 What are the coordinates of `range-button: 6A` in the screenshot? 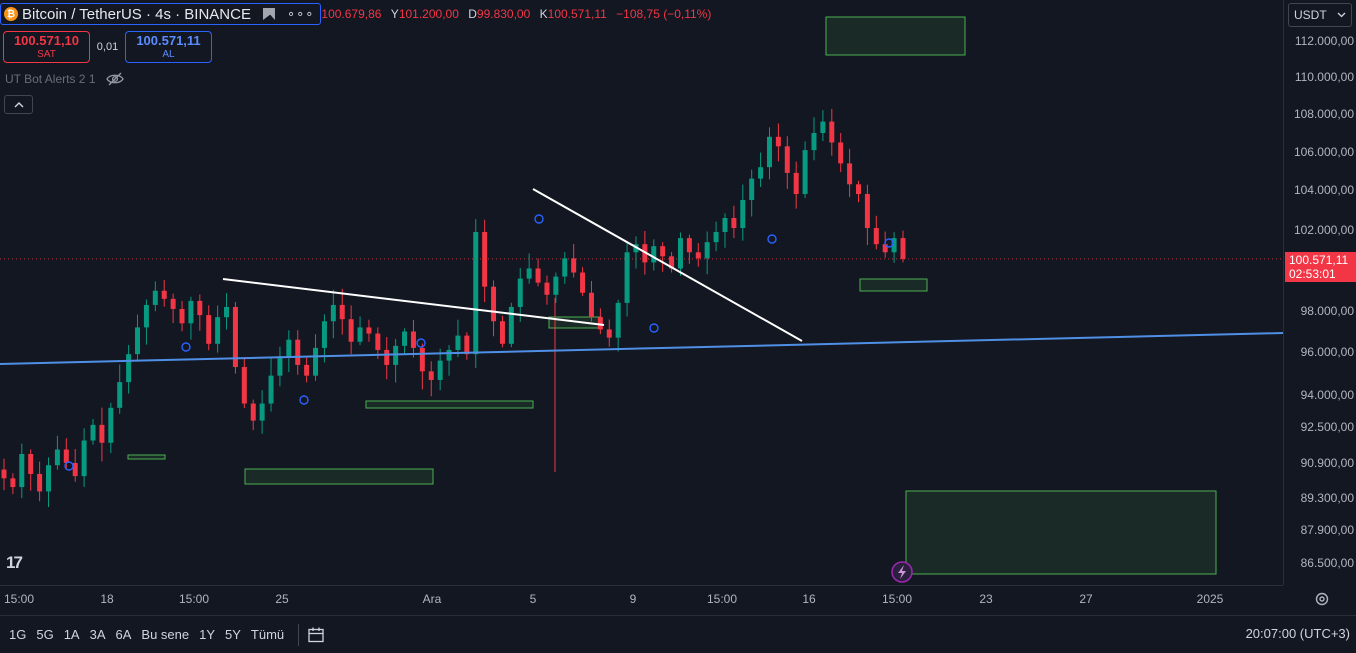 It's located at (123, 634).